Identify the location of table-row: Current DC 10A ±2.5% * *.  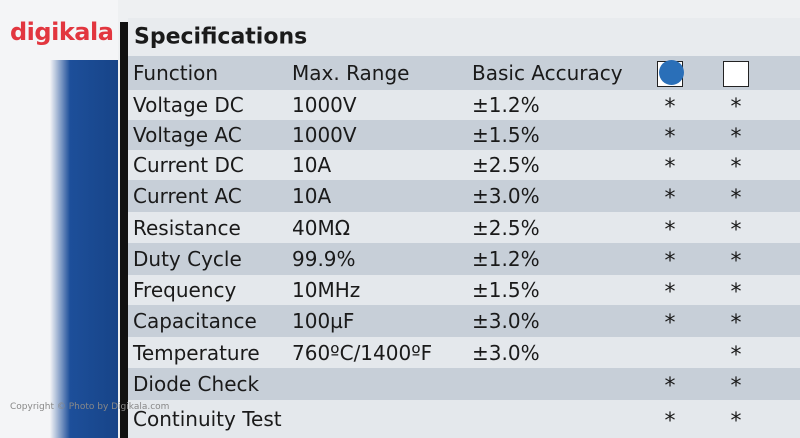
(464, 165).